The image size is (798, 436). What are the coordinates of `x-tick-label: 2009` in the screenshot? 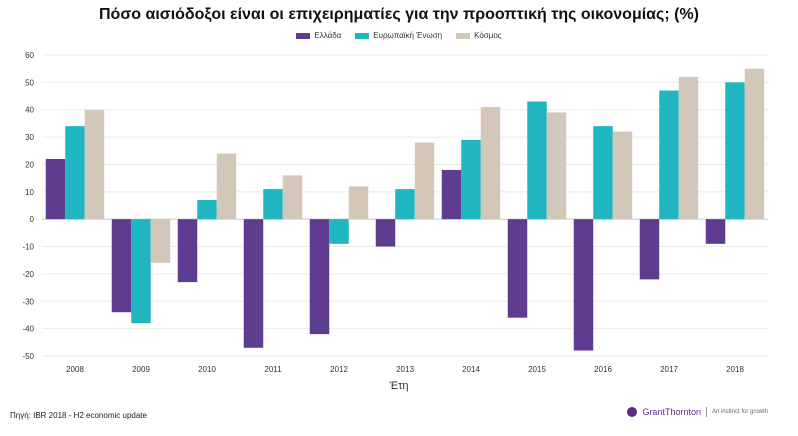 It's located at (141, 369).